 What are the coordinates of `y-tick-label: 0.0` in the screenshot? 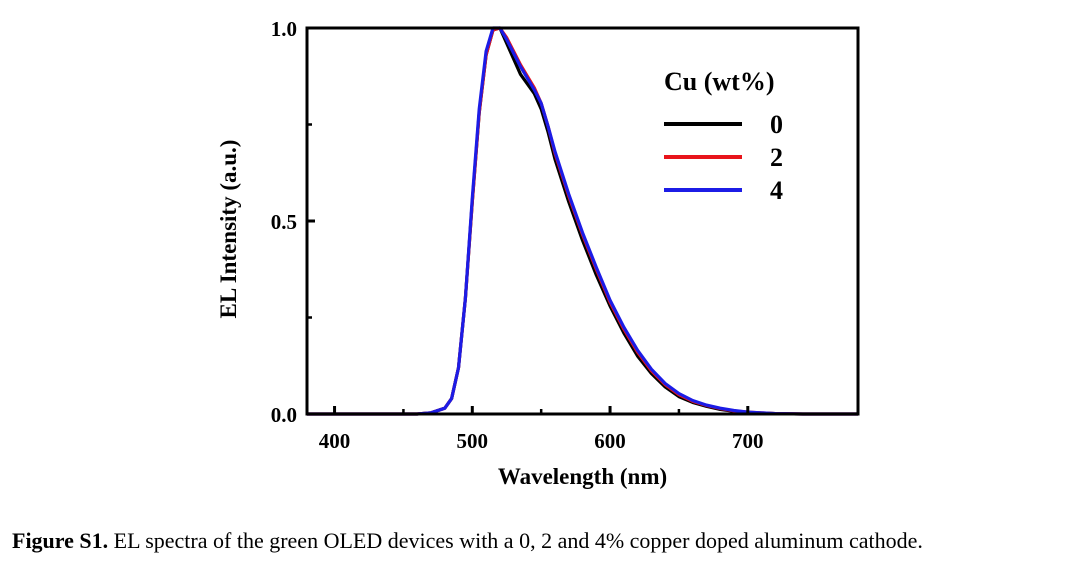 It's located at (284, 415).